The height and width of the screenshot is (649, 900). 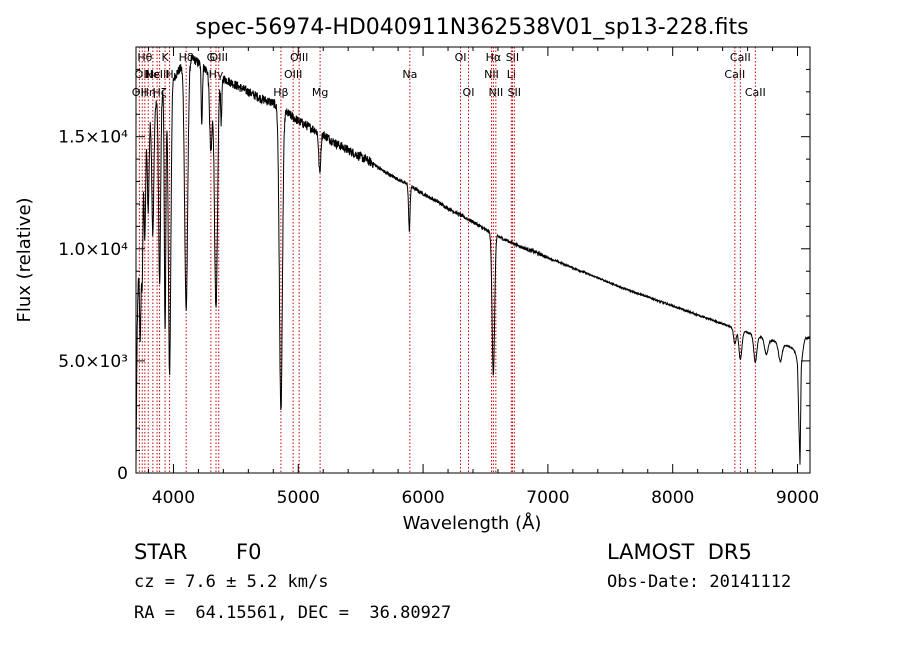 I want to click on line-marker-label: Hη, so click(x=148, y=92).